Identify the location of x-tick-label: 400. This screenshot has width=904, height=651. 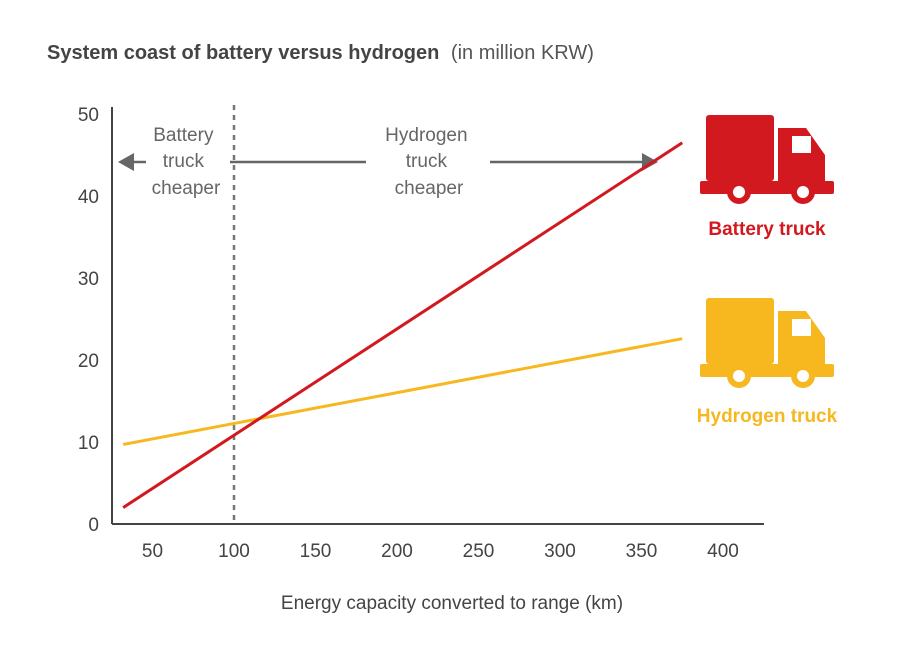
(723, 551).